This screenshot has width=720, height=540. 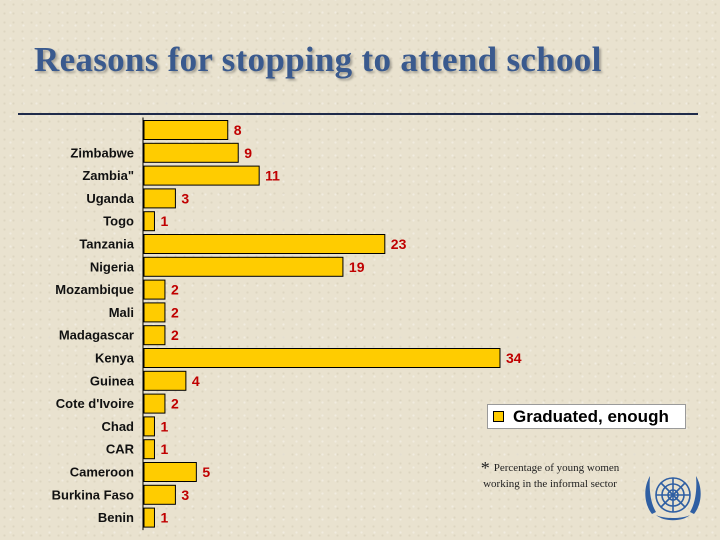 I want to click on category-label-car: CAR, so click(x=120, y=449).